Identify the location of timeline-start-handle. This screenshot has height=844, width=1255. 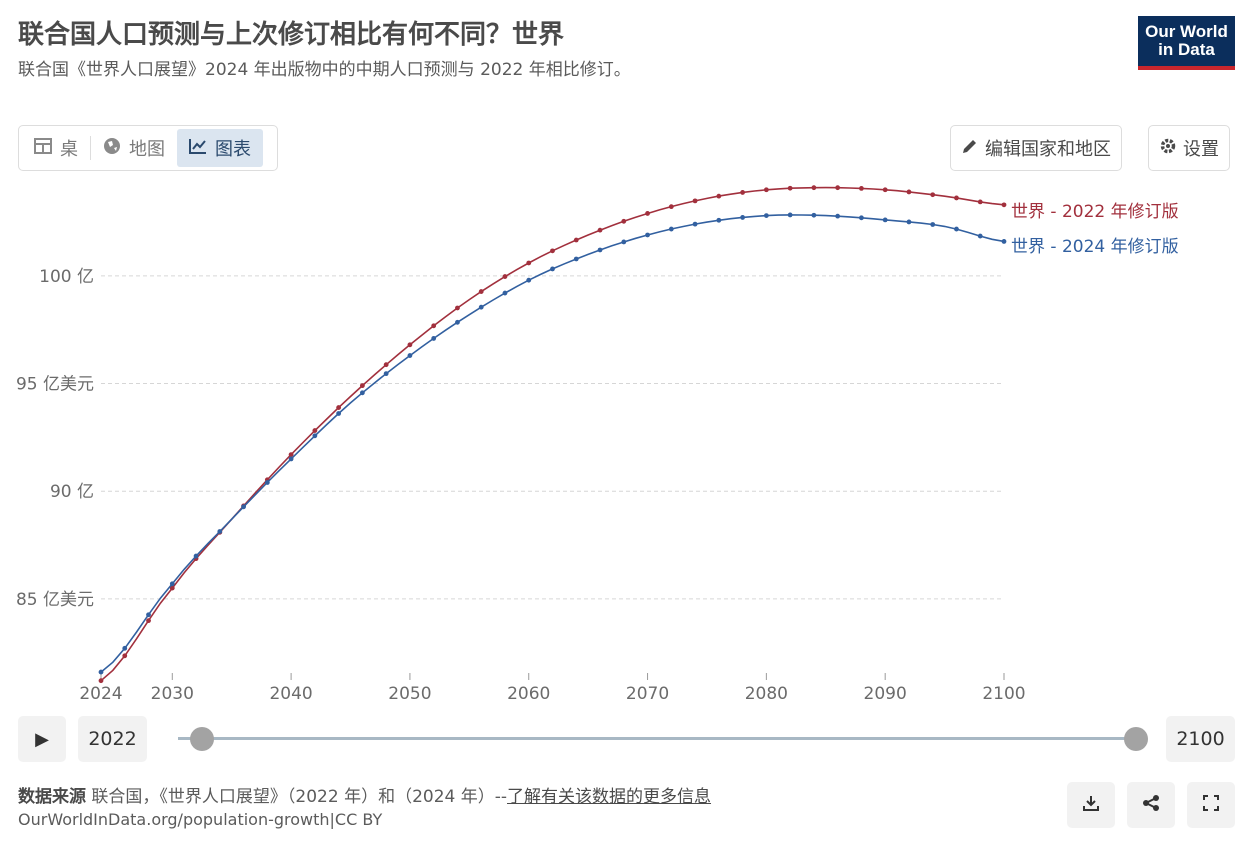
(202, 739).